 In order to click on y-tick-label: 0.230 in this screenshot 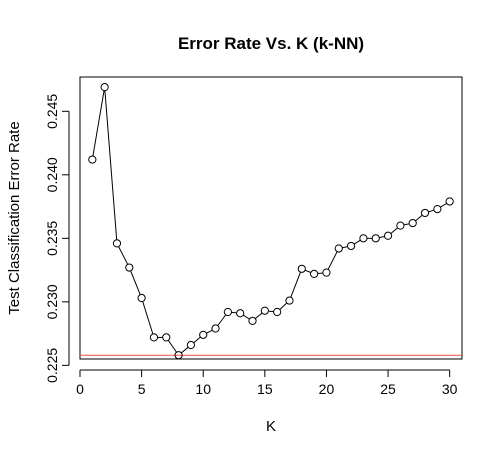, I will do `click(52, 301)`.